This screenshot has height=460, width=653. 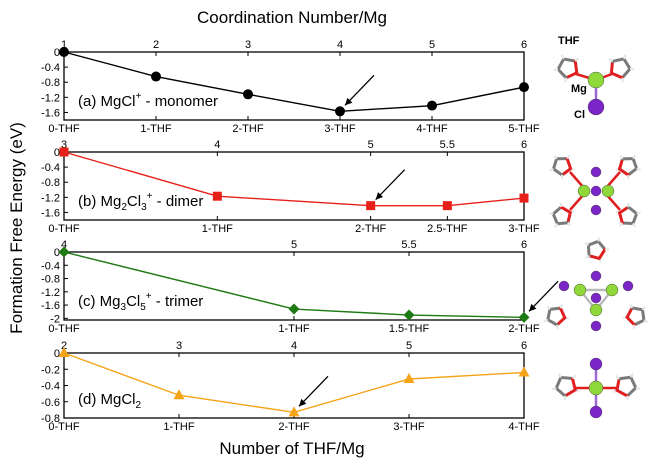 I want to click on y-tick-label: -0.8, so click(x=50, y=183).